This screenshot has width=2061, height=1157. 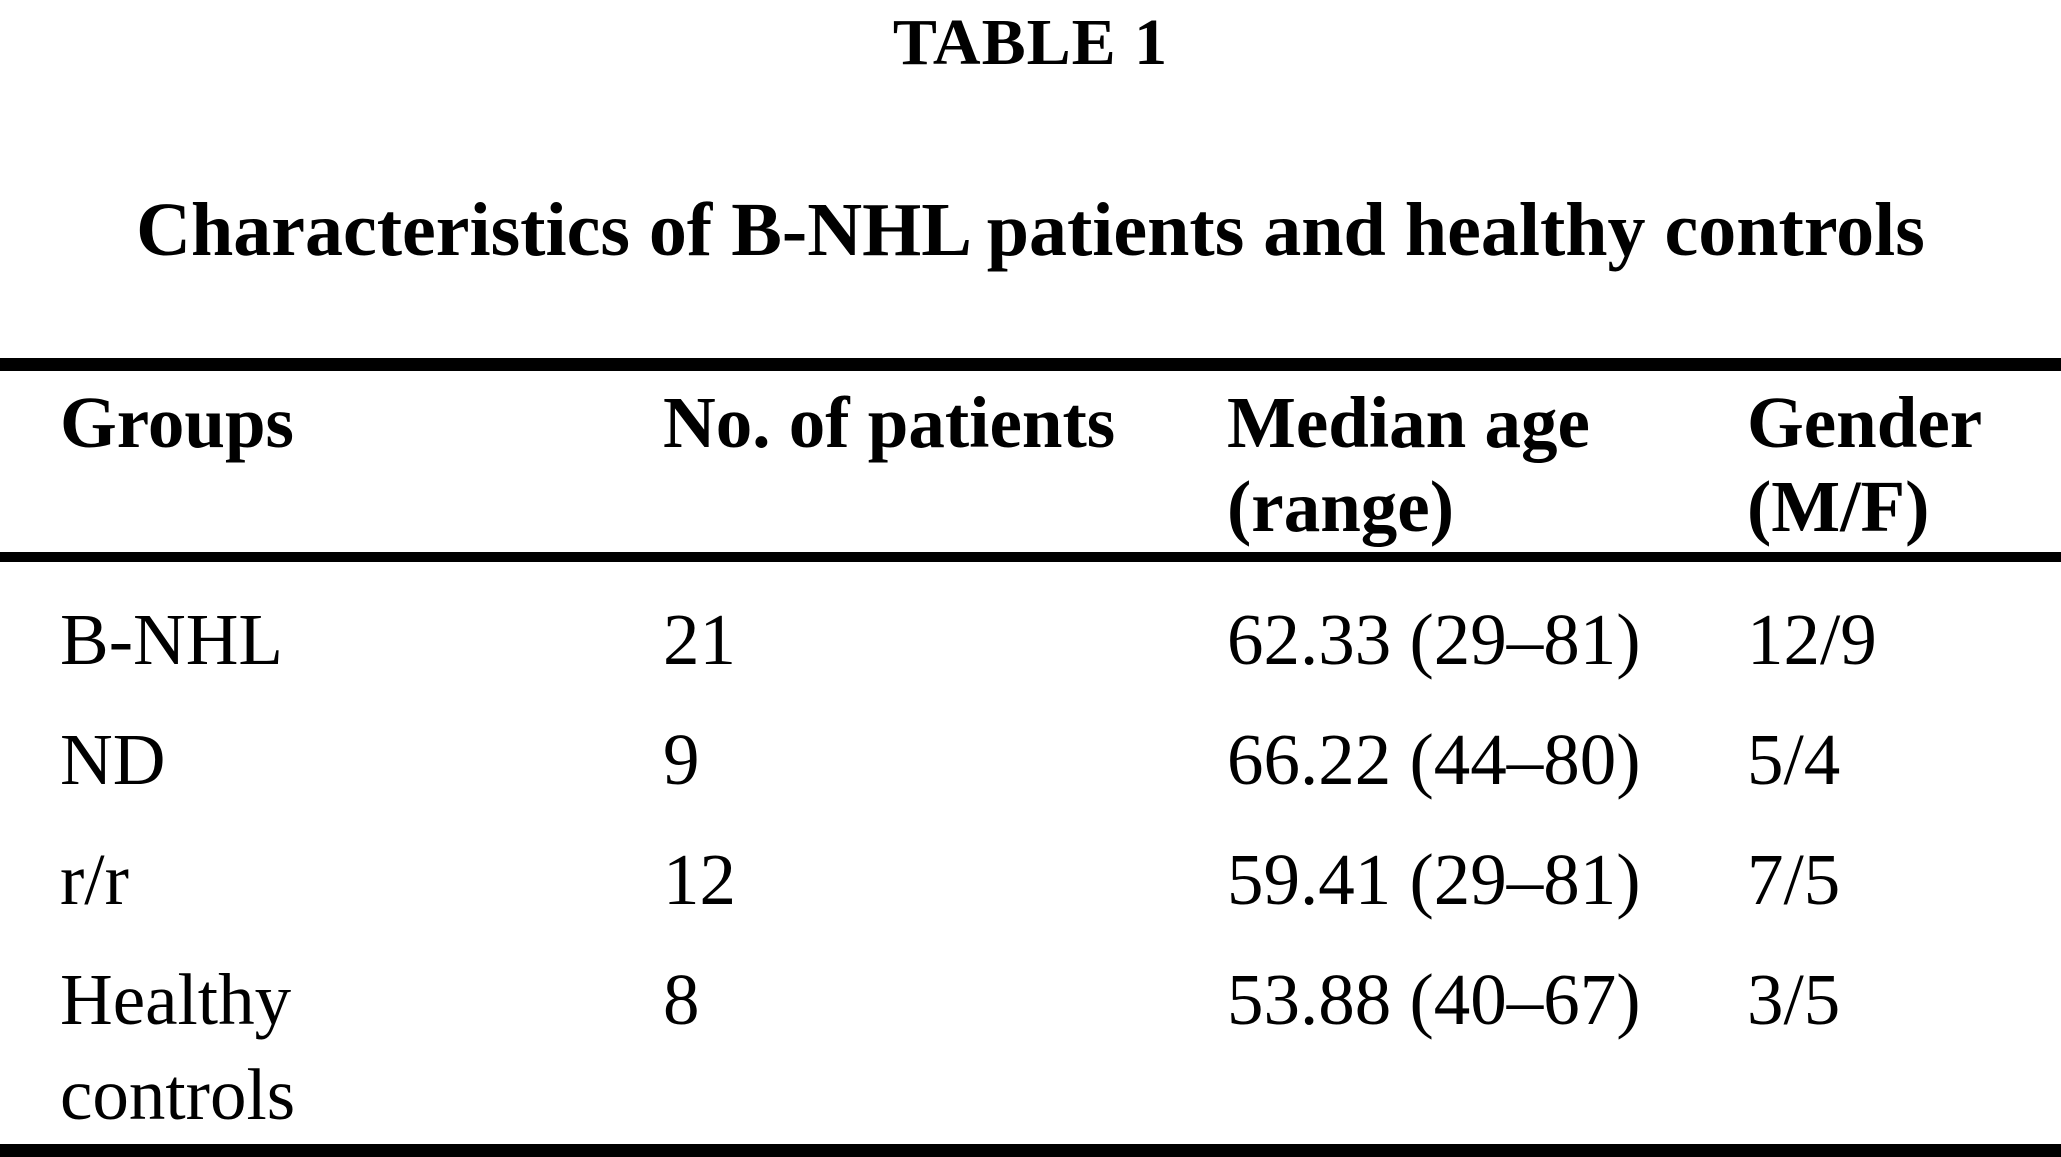 I want to click on group-value: Healthy controls, so click(x=178, y=1047).